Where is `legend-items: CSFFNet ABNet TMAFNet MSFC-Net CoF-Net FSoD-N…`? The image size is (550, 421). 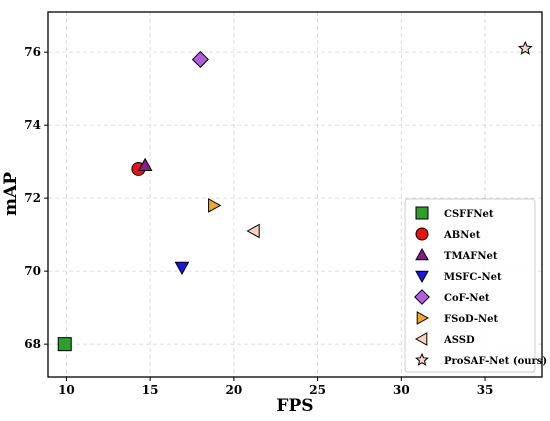
legend-items: CSFFNet ABNet TMAFNet MSFC-Net CoF-Net FSoD-N… is located at coordinates (480, 286).